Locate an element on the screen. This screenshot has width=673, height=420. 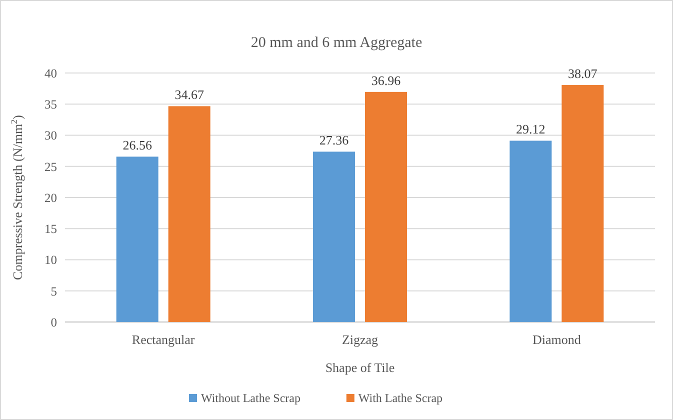
y-tick-label: 0 is located at coordinates (53, 322).